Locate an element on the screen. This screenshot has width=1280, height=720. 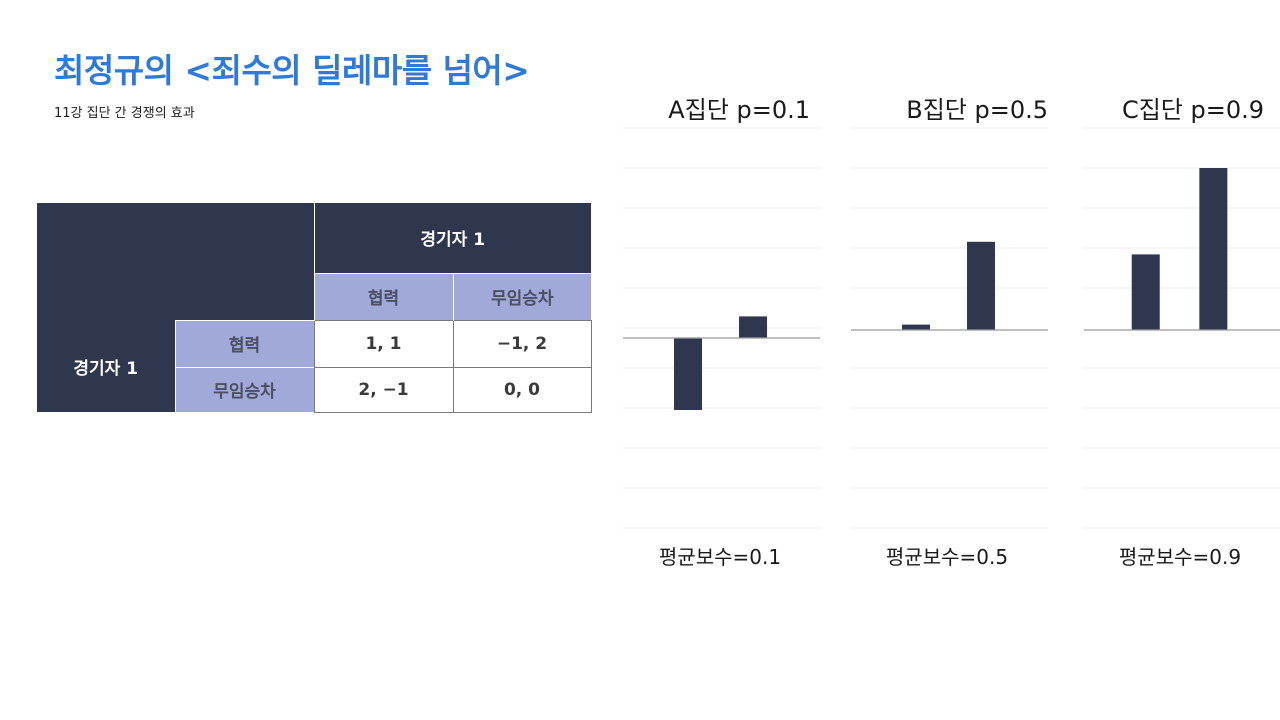
bar-b-freeride is located at coordinates (981, 285).